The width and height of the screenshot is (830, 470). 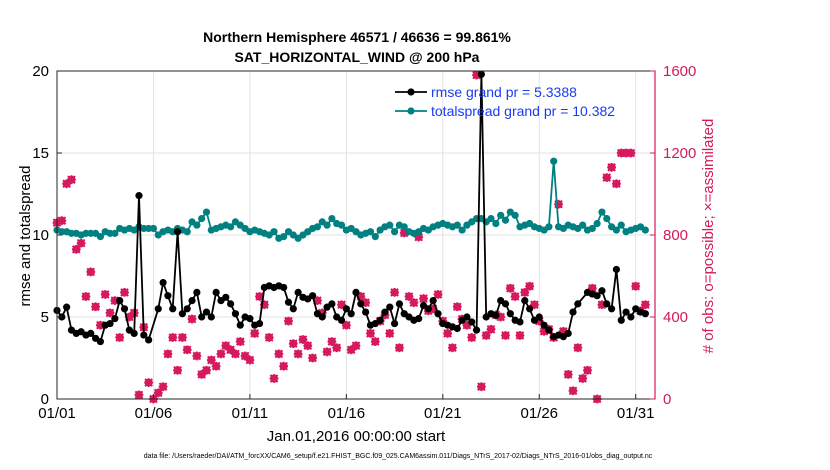 I want to click on y-axis-label-left: rmse and totalspread, so click(x=25, y=236).